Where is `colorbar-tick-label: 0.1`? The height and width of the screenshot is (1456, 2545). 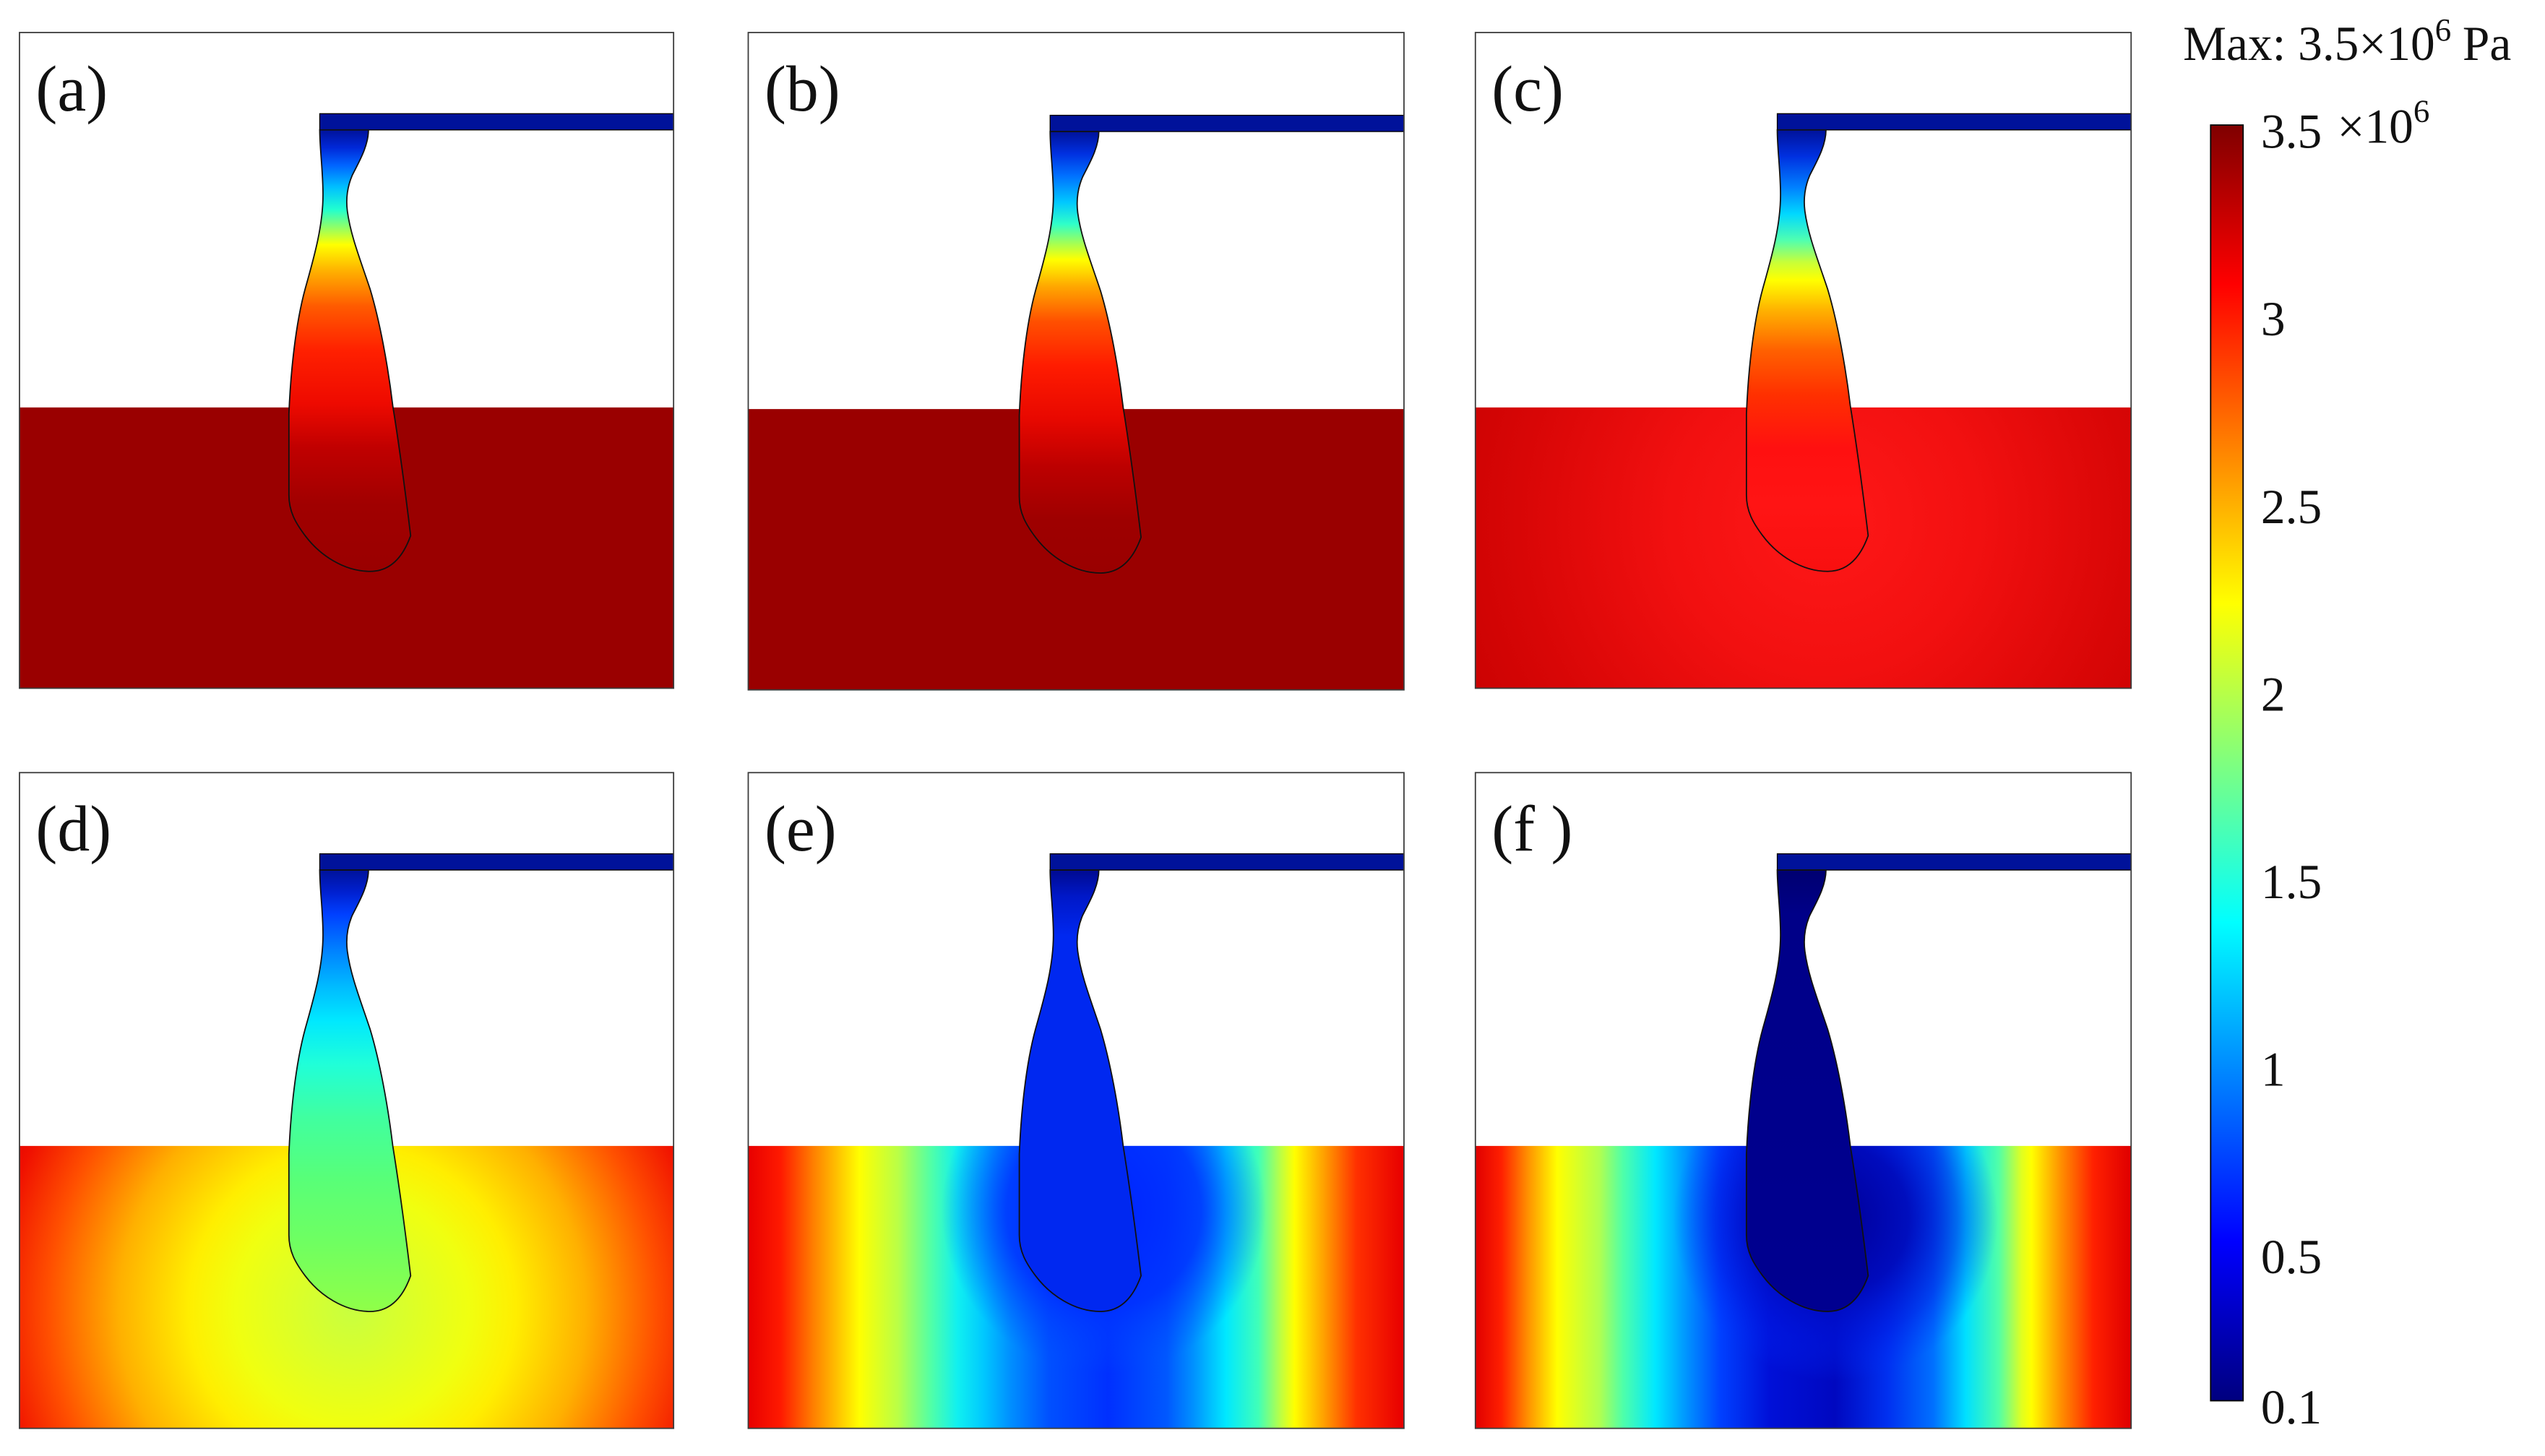 colorbar-tick-label: 0.1 is located at coordinates (2291, 1407).